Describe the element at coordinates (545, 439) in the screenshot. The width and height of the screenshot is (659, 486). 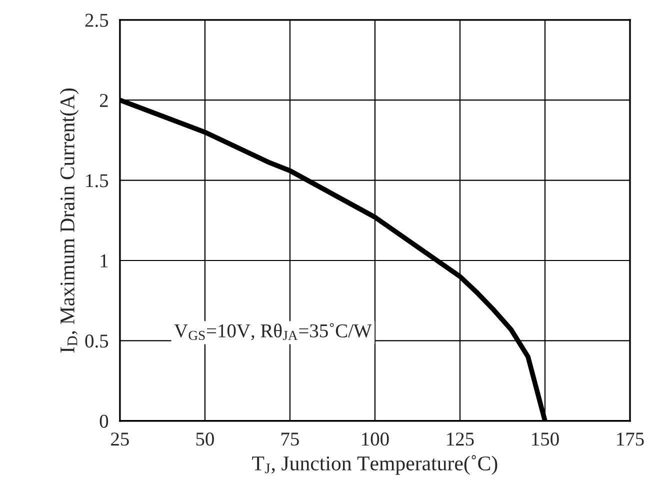
I see `x-tick-label: 150` at that location.